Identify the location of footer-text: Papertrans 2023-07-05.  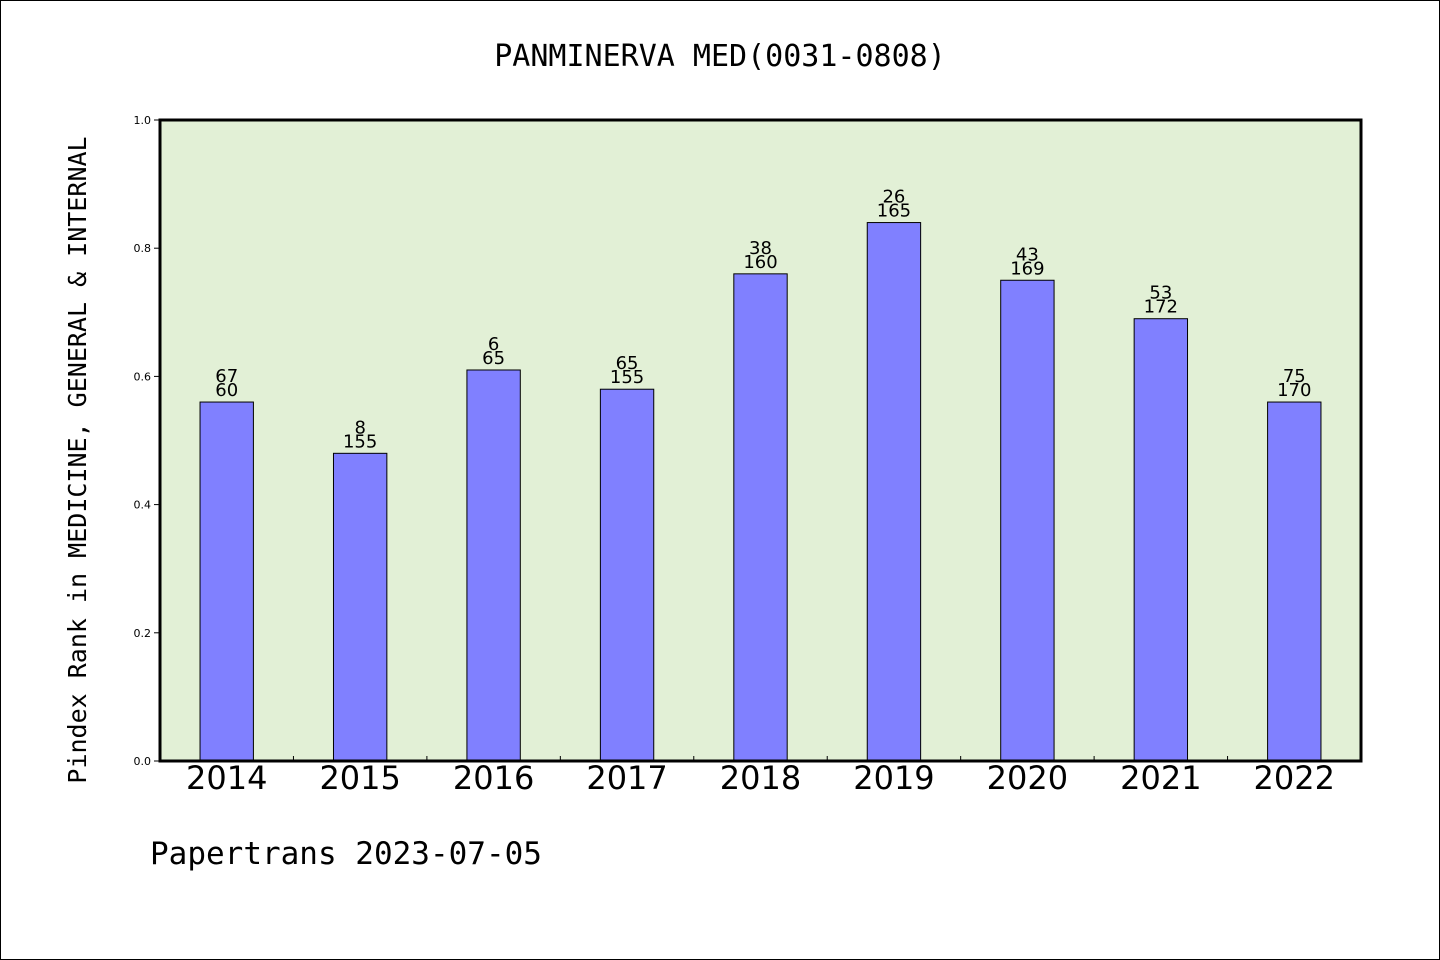
(346, 854).